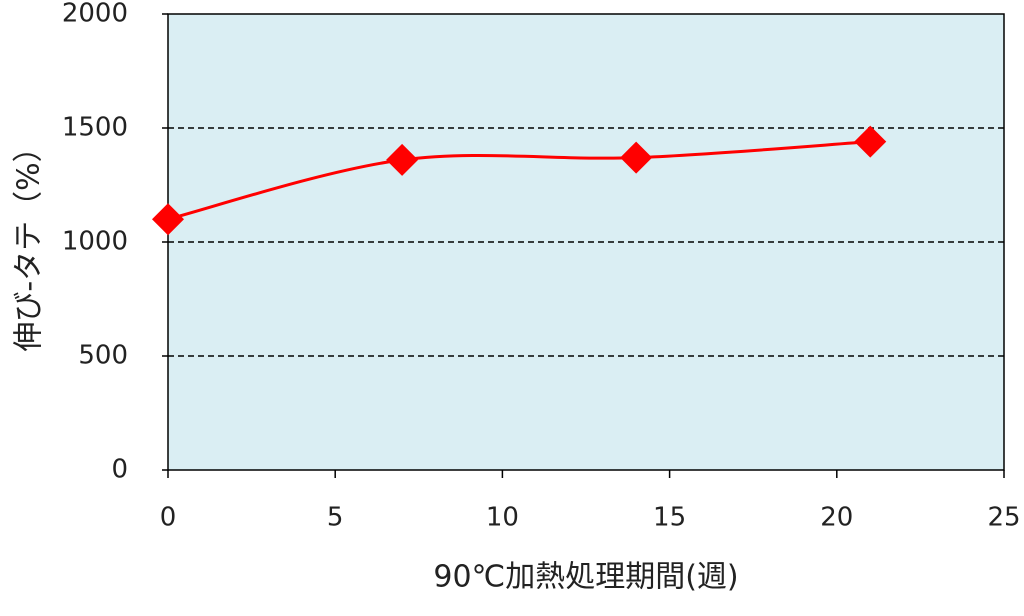  What do you see at coordinates (29, 241) in the screenshot?
I see `y-axis-title: 伸び-タテ（%）` at bounding box center [29, 241].